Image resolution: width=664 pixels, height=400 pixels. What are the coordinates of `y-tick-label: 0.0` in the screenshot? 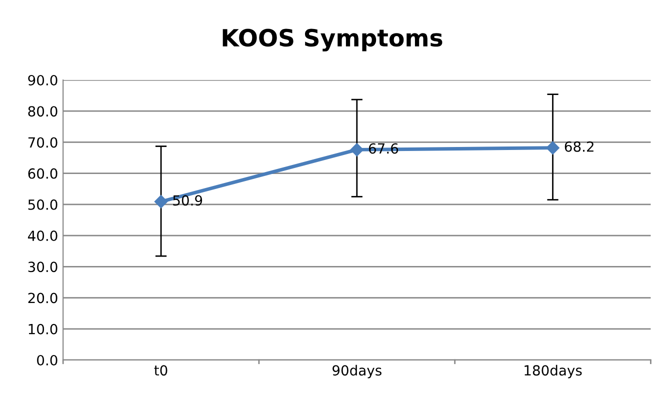 It's located at (47, 360).